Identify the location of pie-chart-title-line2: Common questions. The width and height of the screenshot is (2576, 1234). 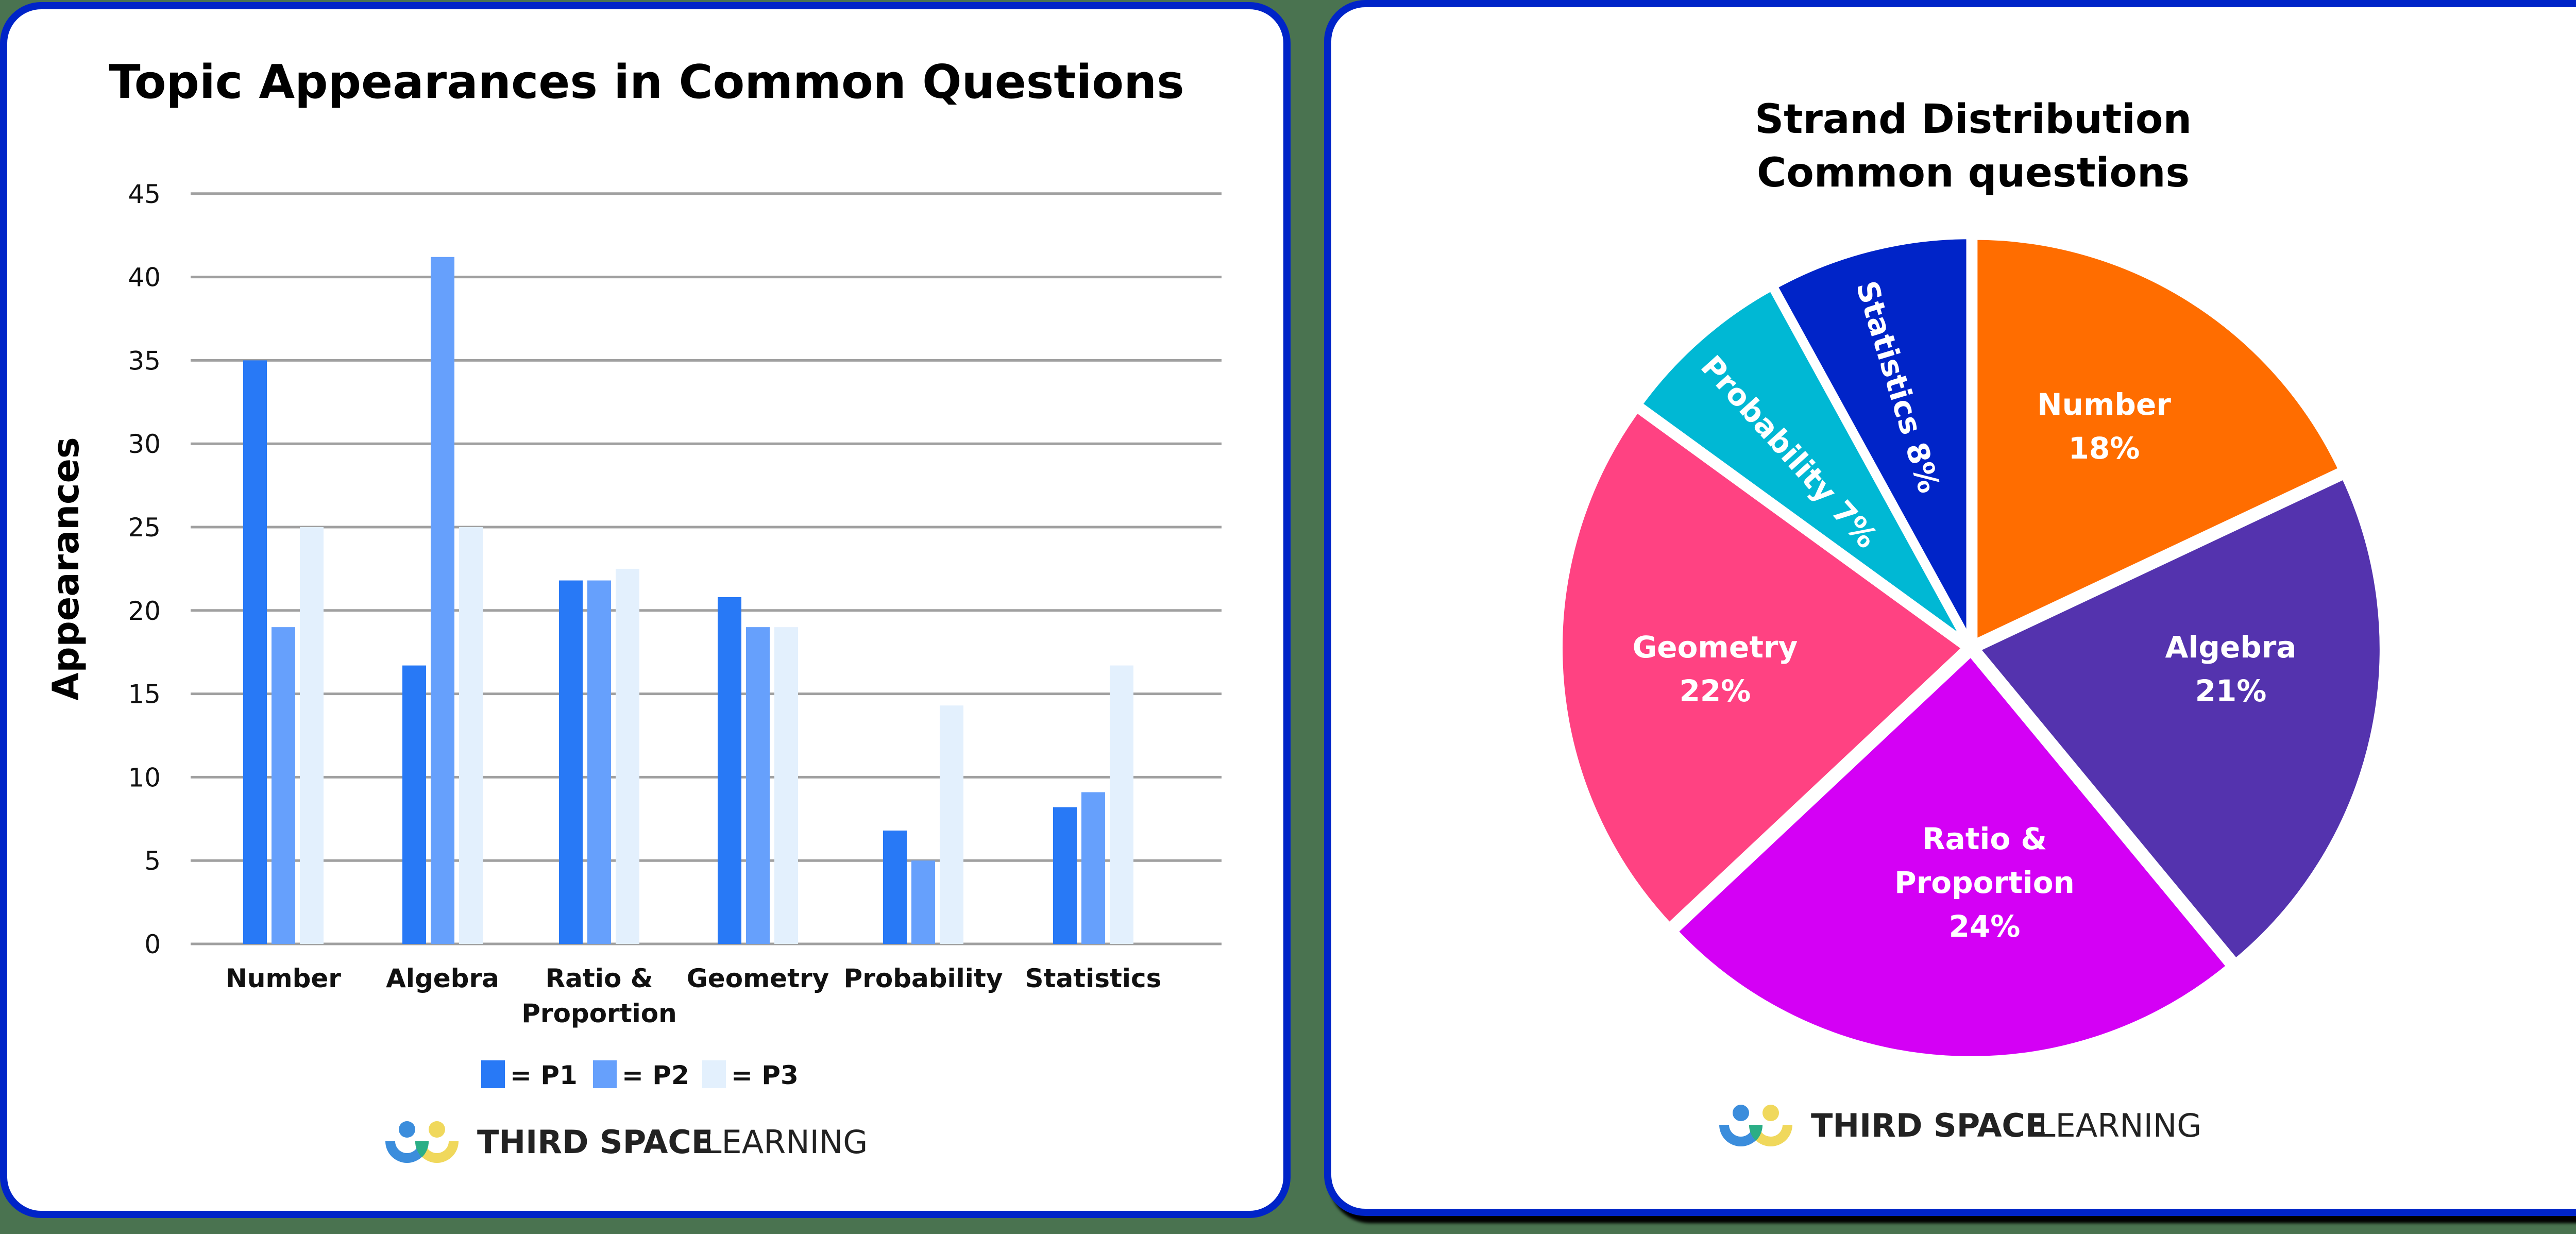
(1973, 173).